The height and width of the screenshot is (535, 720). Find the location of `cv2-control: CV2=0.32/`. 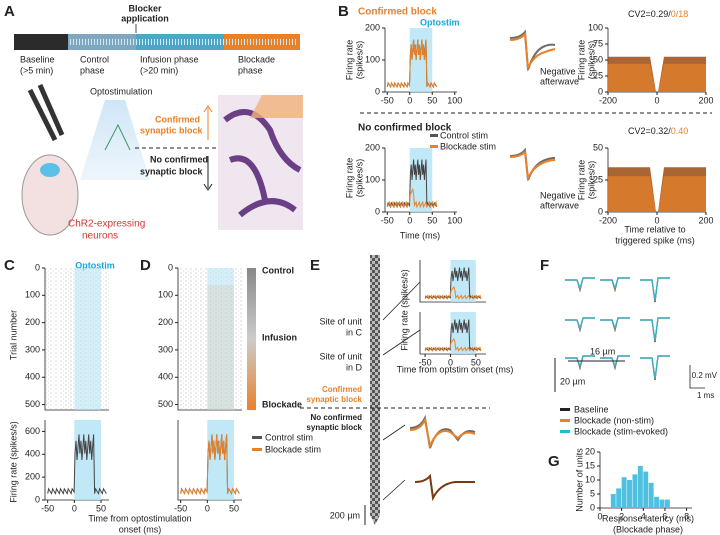

cv2-control: CV2=0.32/ is located at coordinates (649, 131).